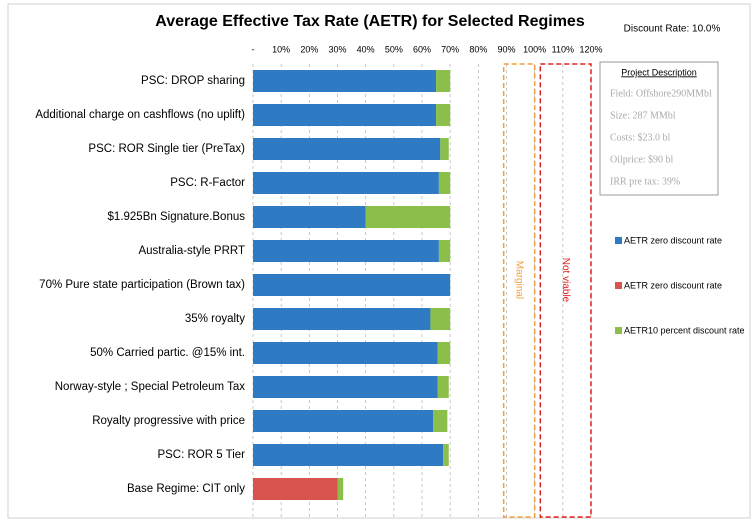 The width and height of the screenshot is (754, 524). What do you see at coordinates (309, 49) in the screenshot?
I see `x-tick-label: 20%` at bounding box center [309, 49].